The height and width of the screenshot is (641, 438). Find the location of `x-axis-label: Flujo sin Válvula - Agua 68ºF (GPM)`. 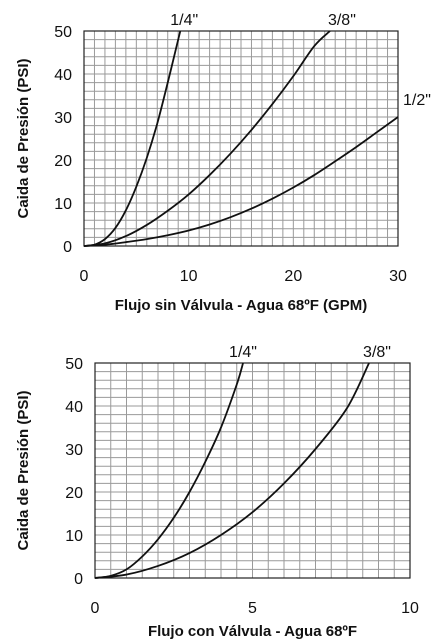

x-axis-label: Flujo sin Válvula - Agua 68ºF (GPM) is located at coordinates (241, 305).